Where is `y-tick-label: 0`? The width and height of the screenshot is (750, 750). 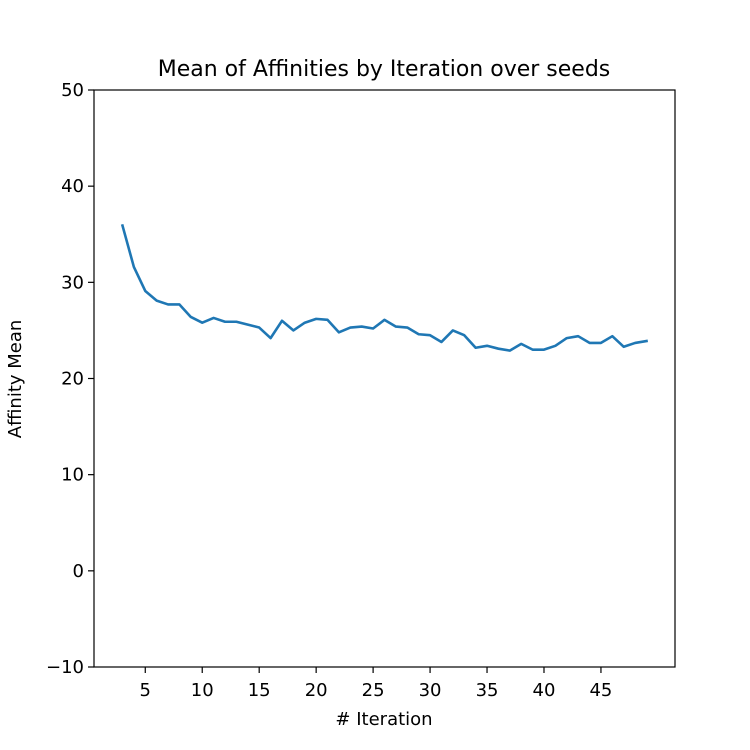 y-tick-label: 0 is located at coordinates (78, 571).